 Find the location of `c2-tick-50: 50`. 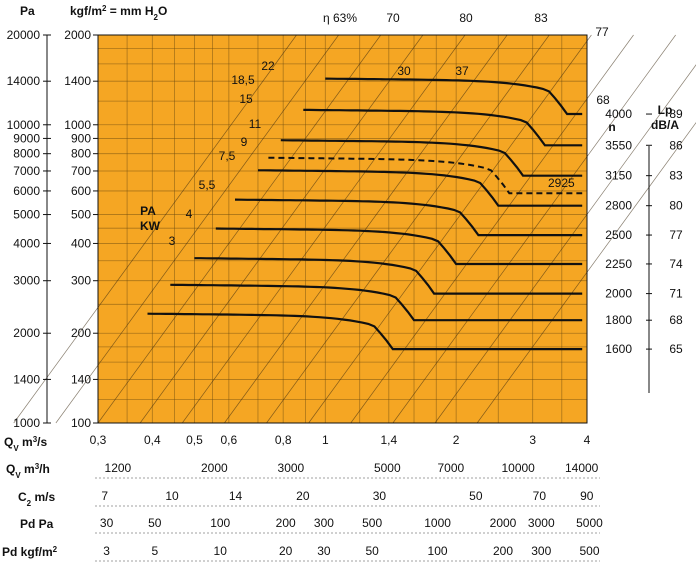

c2-tick-50: 50 is located at coordinates (476, 496).